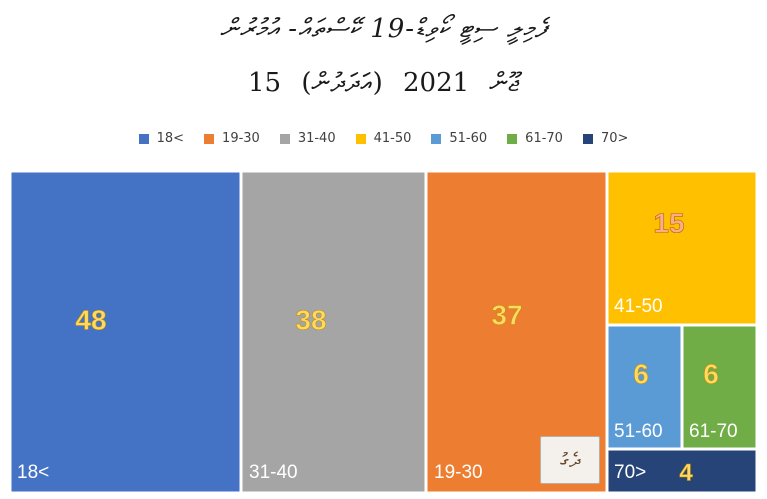 This screenshot has width=767, height=499. I want to click on subtitle-note: (އަދަދުން), so click(342, 83).